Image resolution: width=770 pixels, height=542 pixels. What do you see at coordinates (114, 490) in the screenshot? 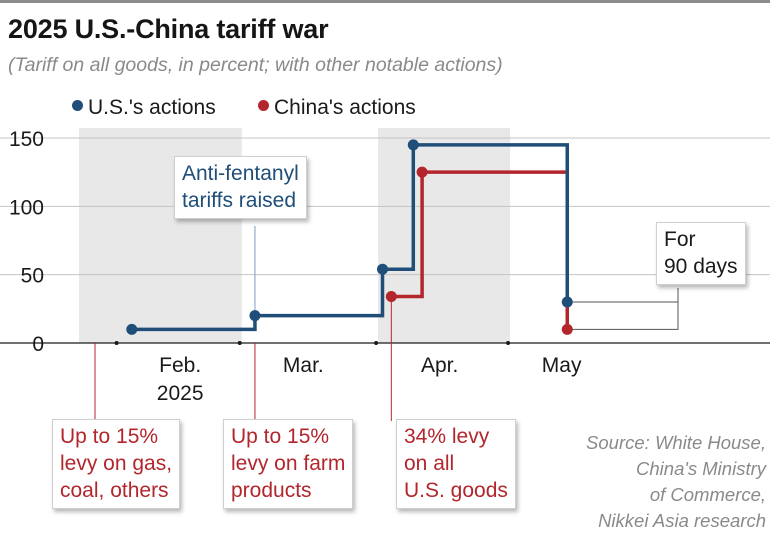
I see `annotation-china-feb-line3: coal, others` at bounding box center [114, 490].